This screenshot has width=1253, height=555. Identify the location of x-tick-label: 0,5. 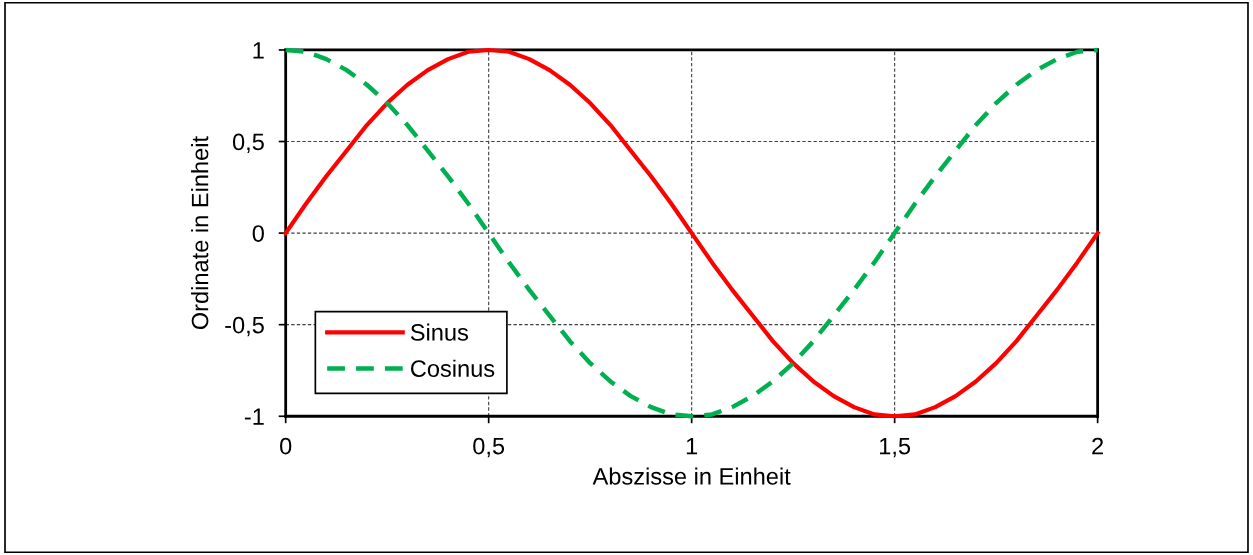
(489, 447).